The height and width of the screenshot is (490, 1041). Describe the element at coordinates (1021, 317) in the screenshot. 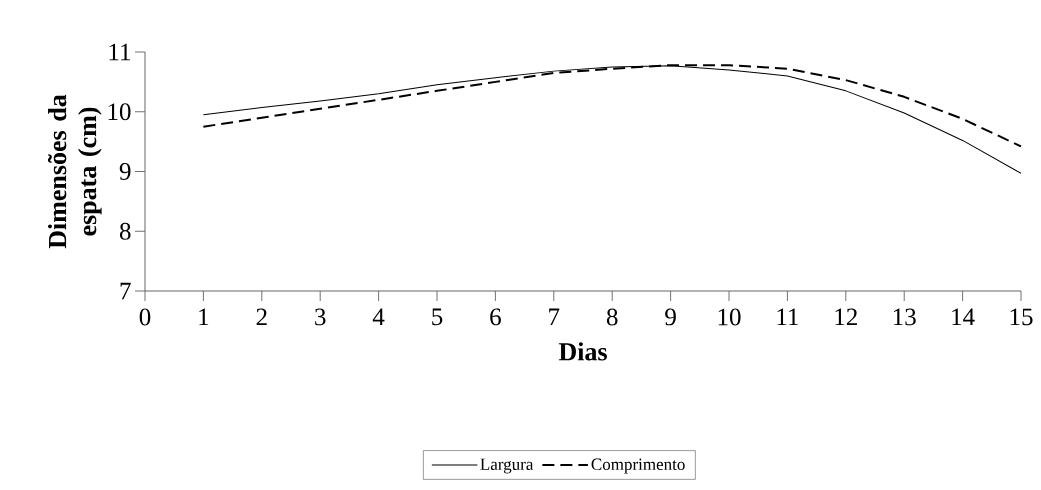

I see `x-tick-label: 15` at that location.